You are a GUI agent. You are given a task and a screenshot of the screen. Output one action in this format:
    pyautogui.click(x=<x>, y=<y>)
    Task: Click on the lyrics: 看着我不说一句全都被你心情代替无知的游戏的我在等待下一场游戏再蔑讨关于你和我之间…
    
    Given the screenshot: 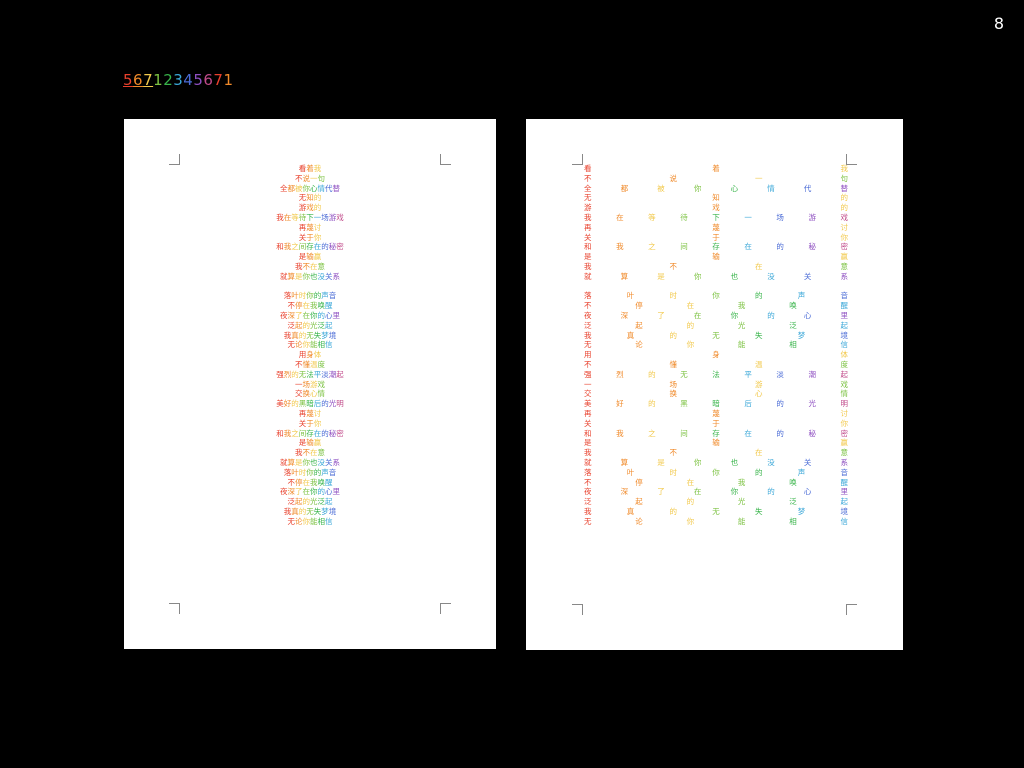 What is the action you would take?
    pyautogui.click(x=716, y=345)
    